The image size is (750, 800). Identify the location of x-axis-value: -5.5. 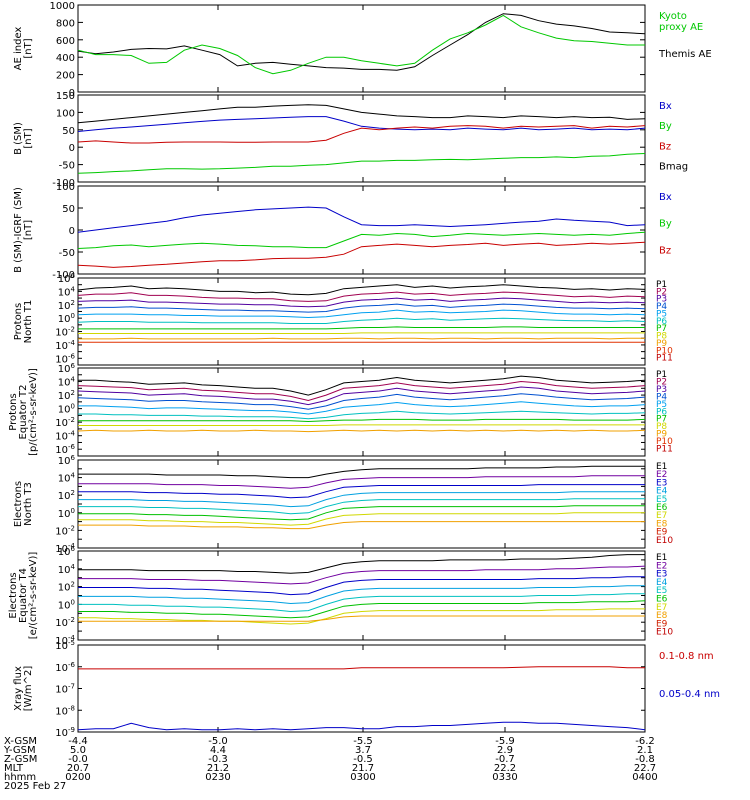
(363, 741).